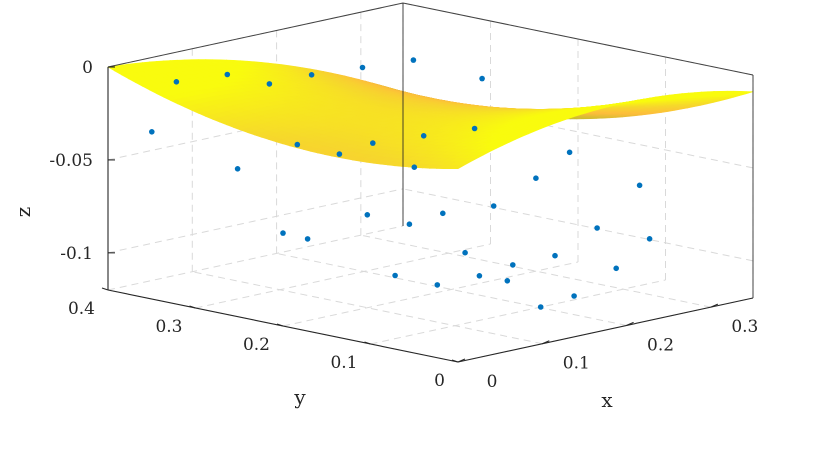  Describe the element at coordinates (87, 68) in the screenshot. I see `z-tick-label: 0` at that location.